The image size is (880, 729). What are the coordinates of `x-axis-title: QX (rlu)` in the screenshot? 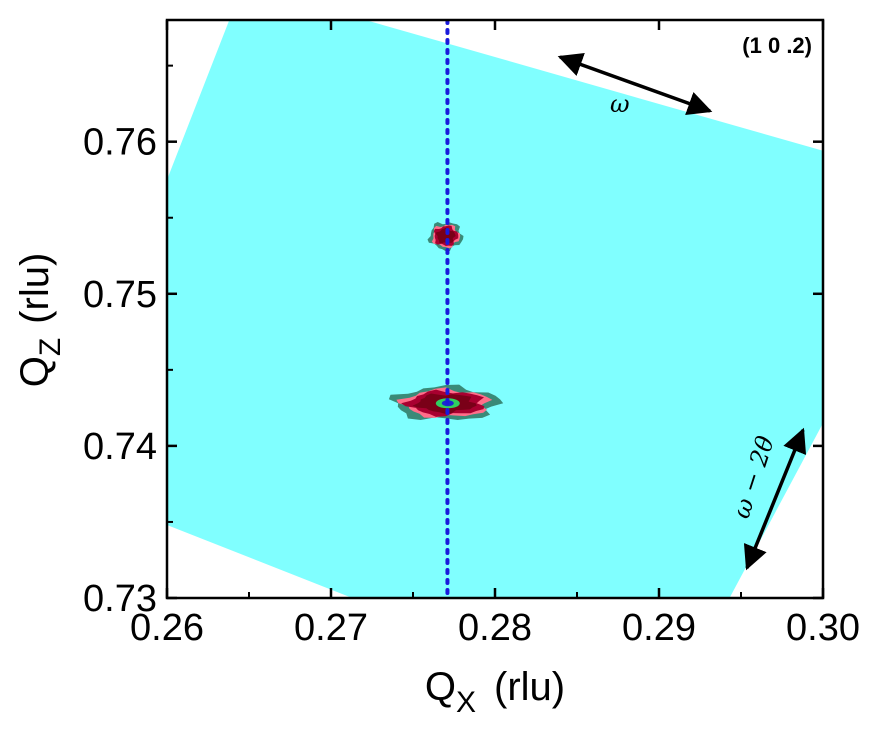 It's located at (495, 692).